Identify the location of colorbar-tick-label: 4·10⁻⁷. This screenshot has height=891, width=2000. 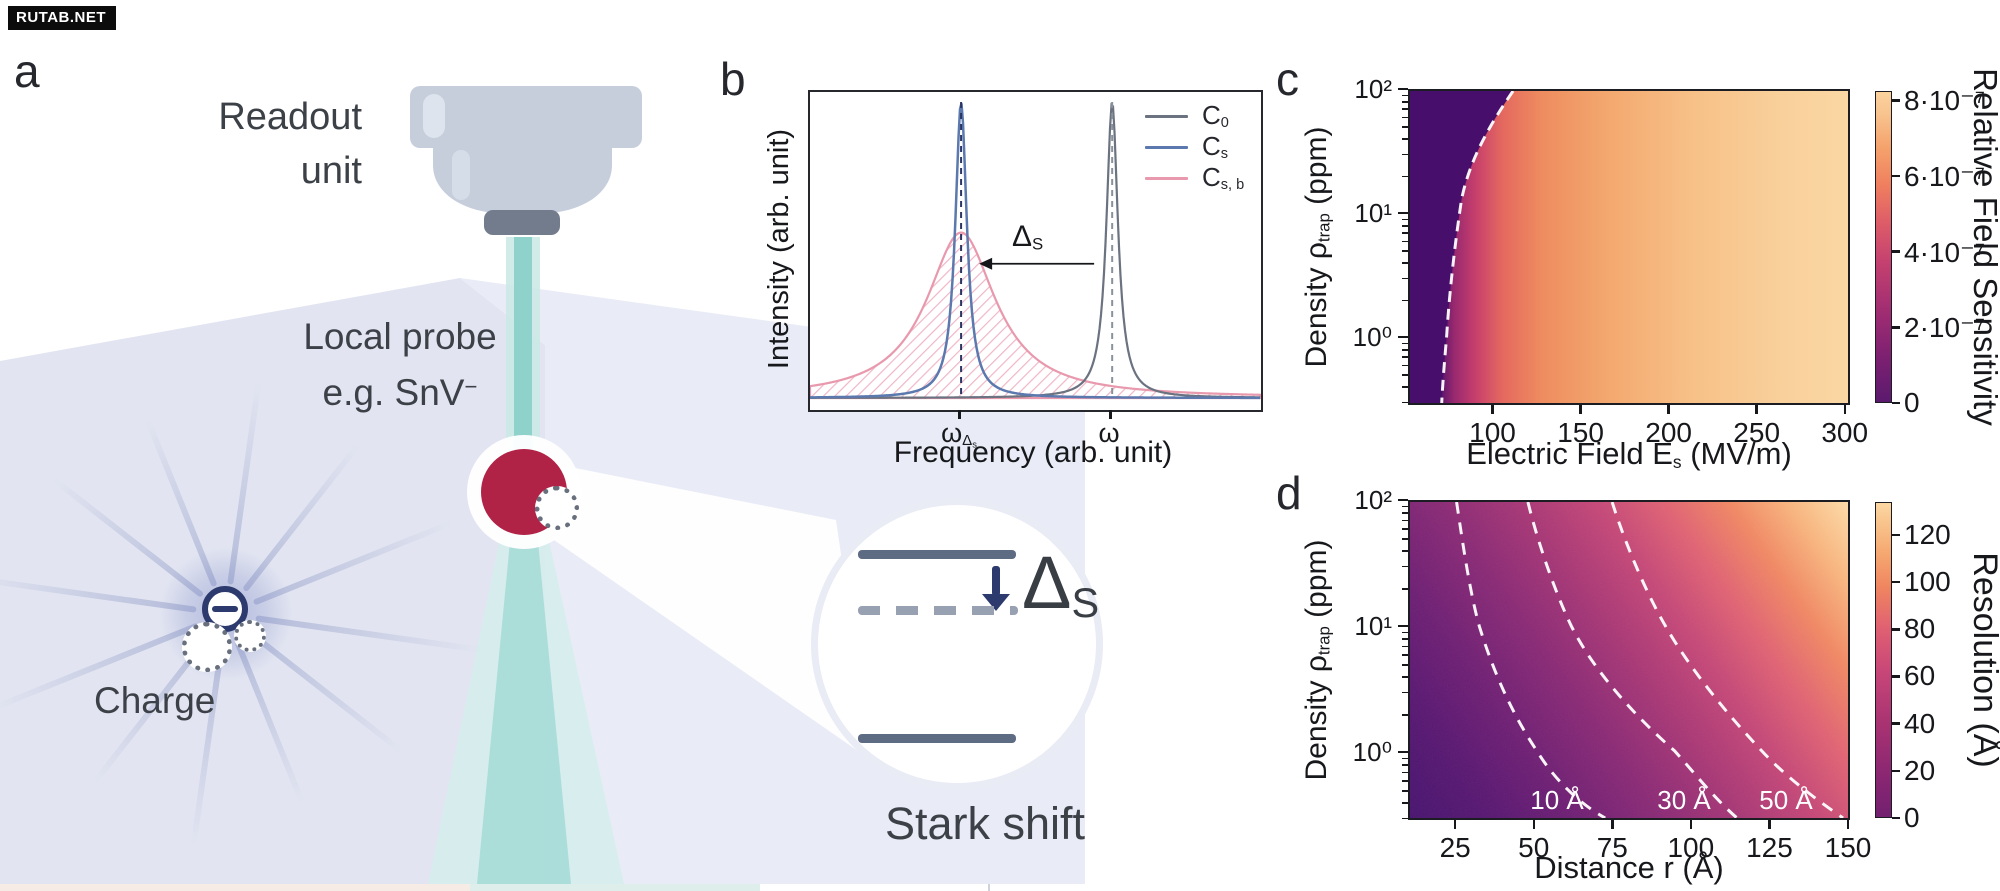
(1944, 252).